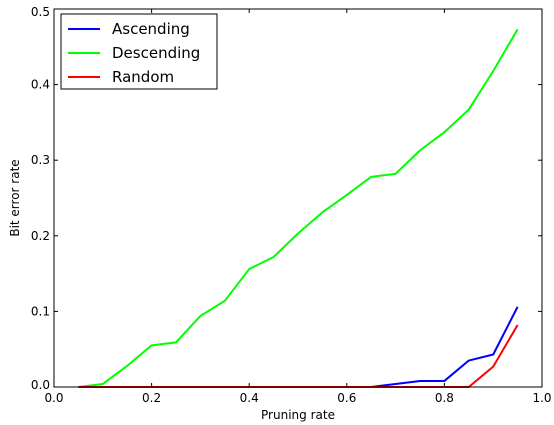  I want to click on x-axis-title: Pruning rate, so click(298, 415).